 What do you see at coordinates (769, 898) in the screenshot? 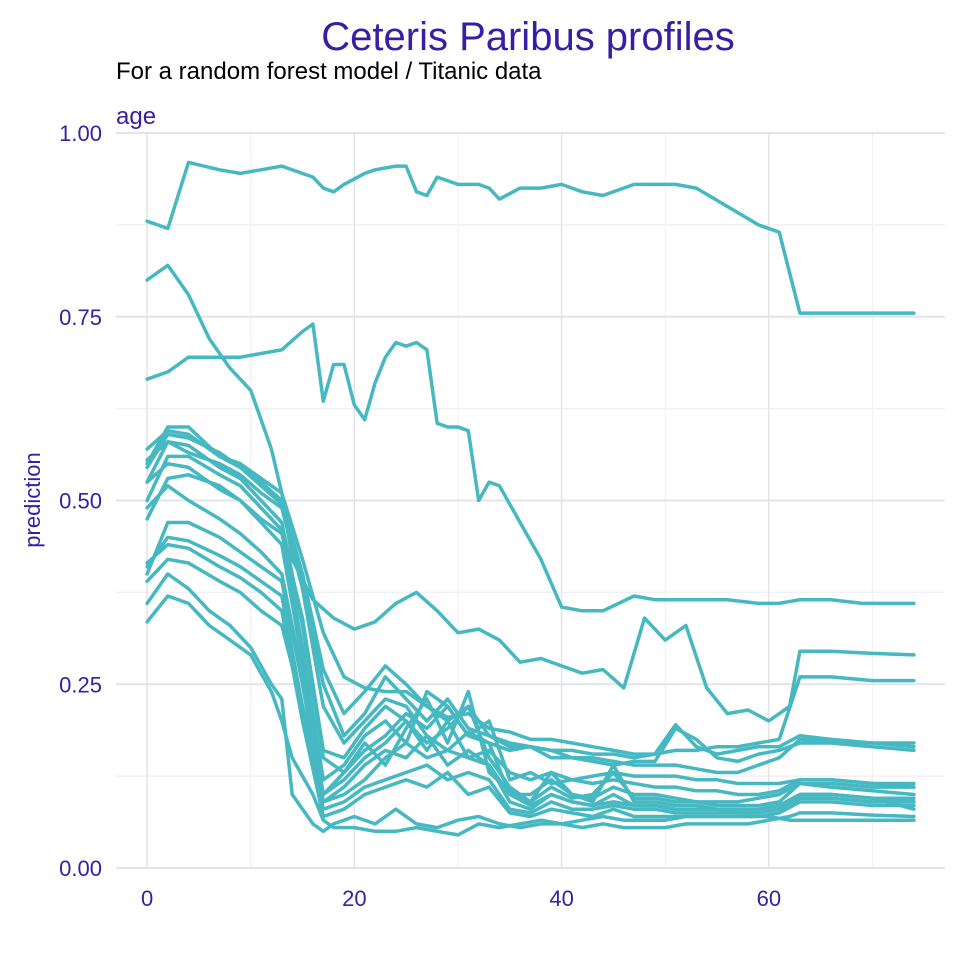
I see `x-tick-label: 60` at bounding box center [769, 898].